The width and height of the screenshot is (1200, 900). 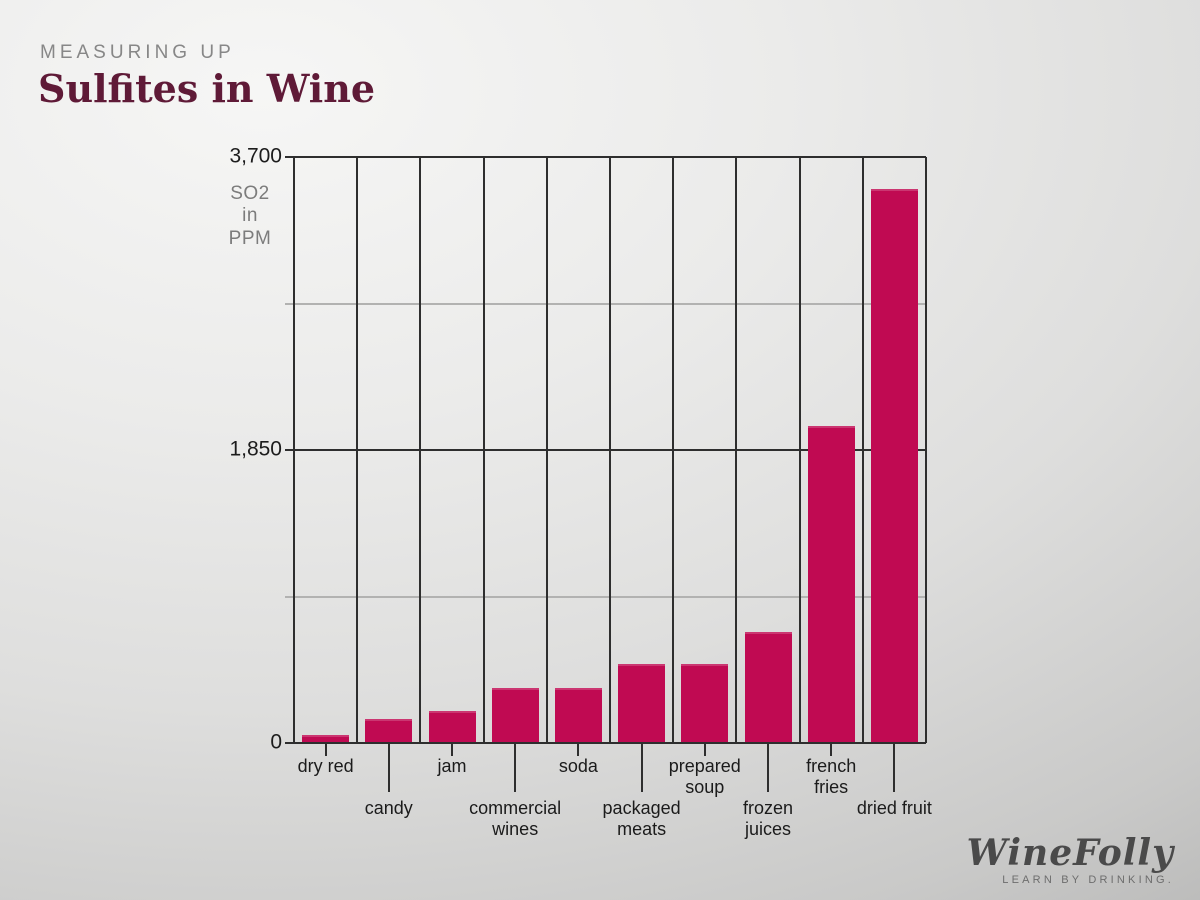 What do you see at coordinates (831, 776) in the screenshot?
I see `x-category-label: french fries` at bounding box center [831, 776].